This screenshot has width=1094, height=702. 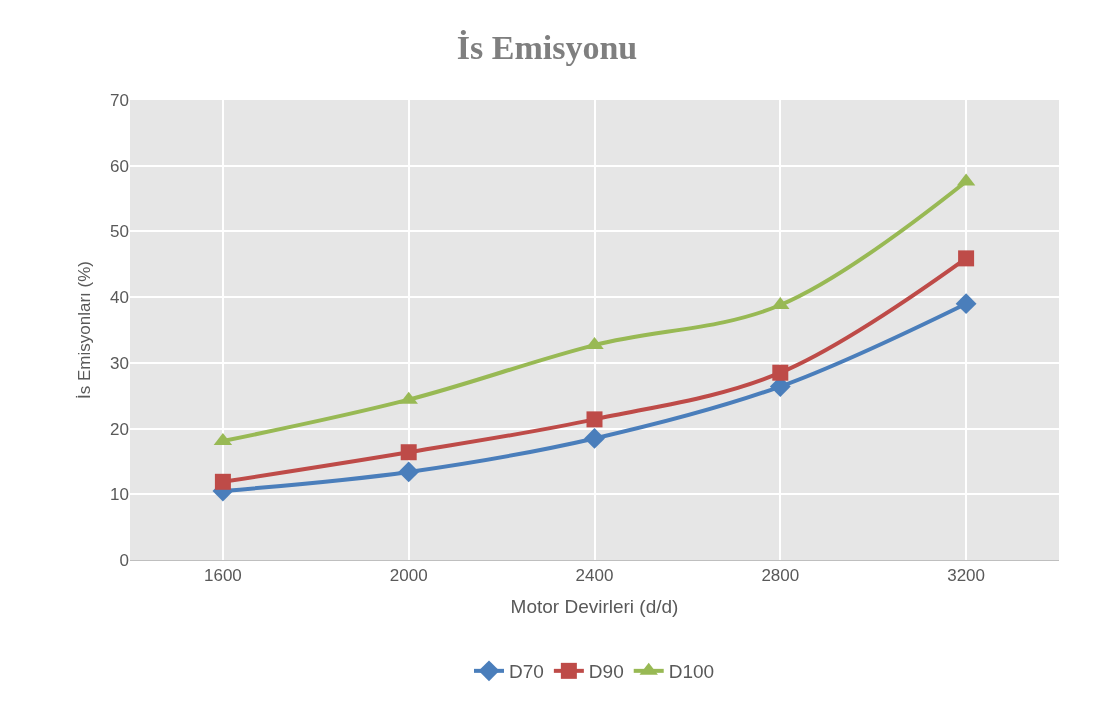 I want to click on y-tick-label: 30, so click(x=119, y=363).